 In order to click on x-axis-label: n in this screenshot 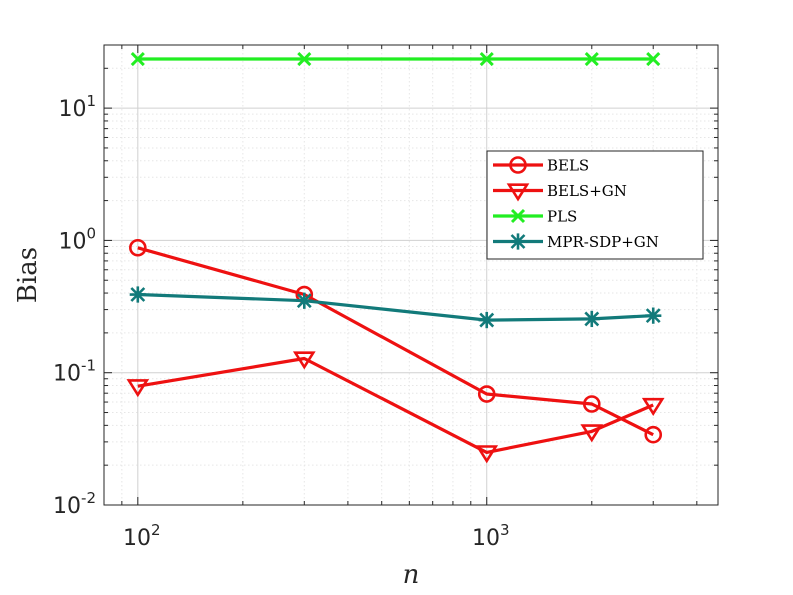, I will do `click(411, 575)`.